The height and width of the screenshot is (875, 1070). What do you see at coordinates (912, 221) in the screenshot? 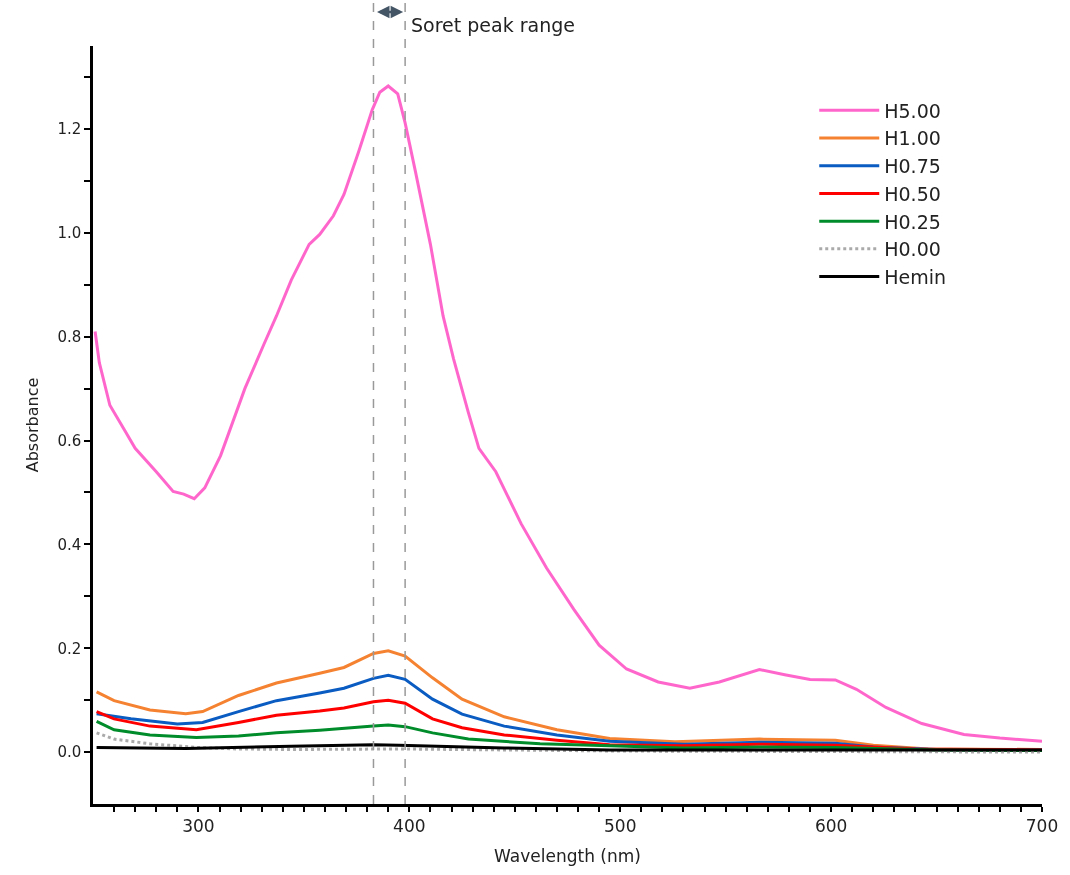
I see `legend-label: H0.25` at bounding box center [912, 221].